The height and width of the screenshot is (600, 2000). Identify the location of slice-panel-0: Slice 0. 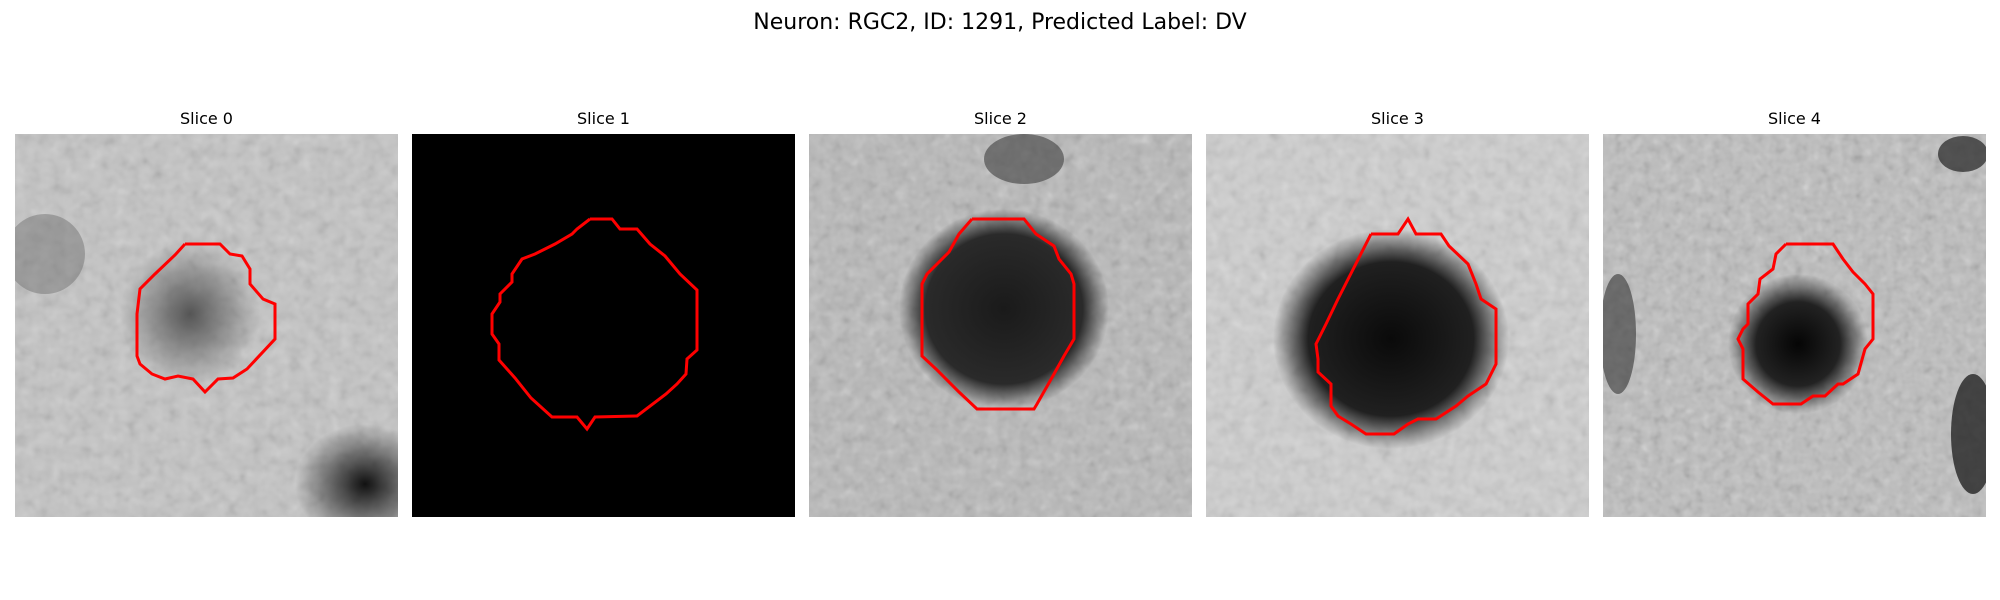
(206, 312).